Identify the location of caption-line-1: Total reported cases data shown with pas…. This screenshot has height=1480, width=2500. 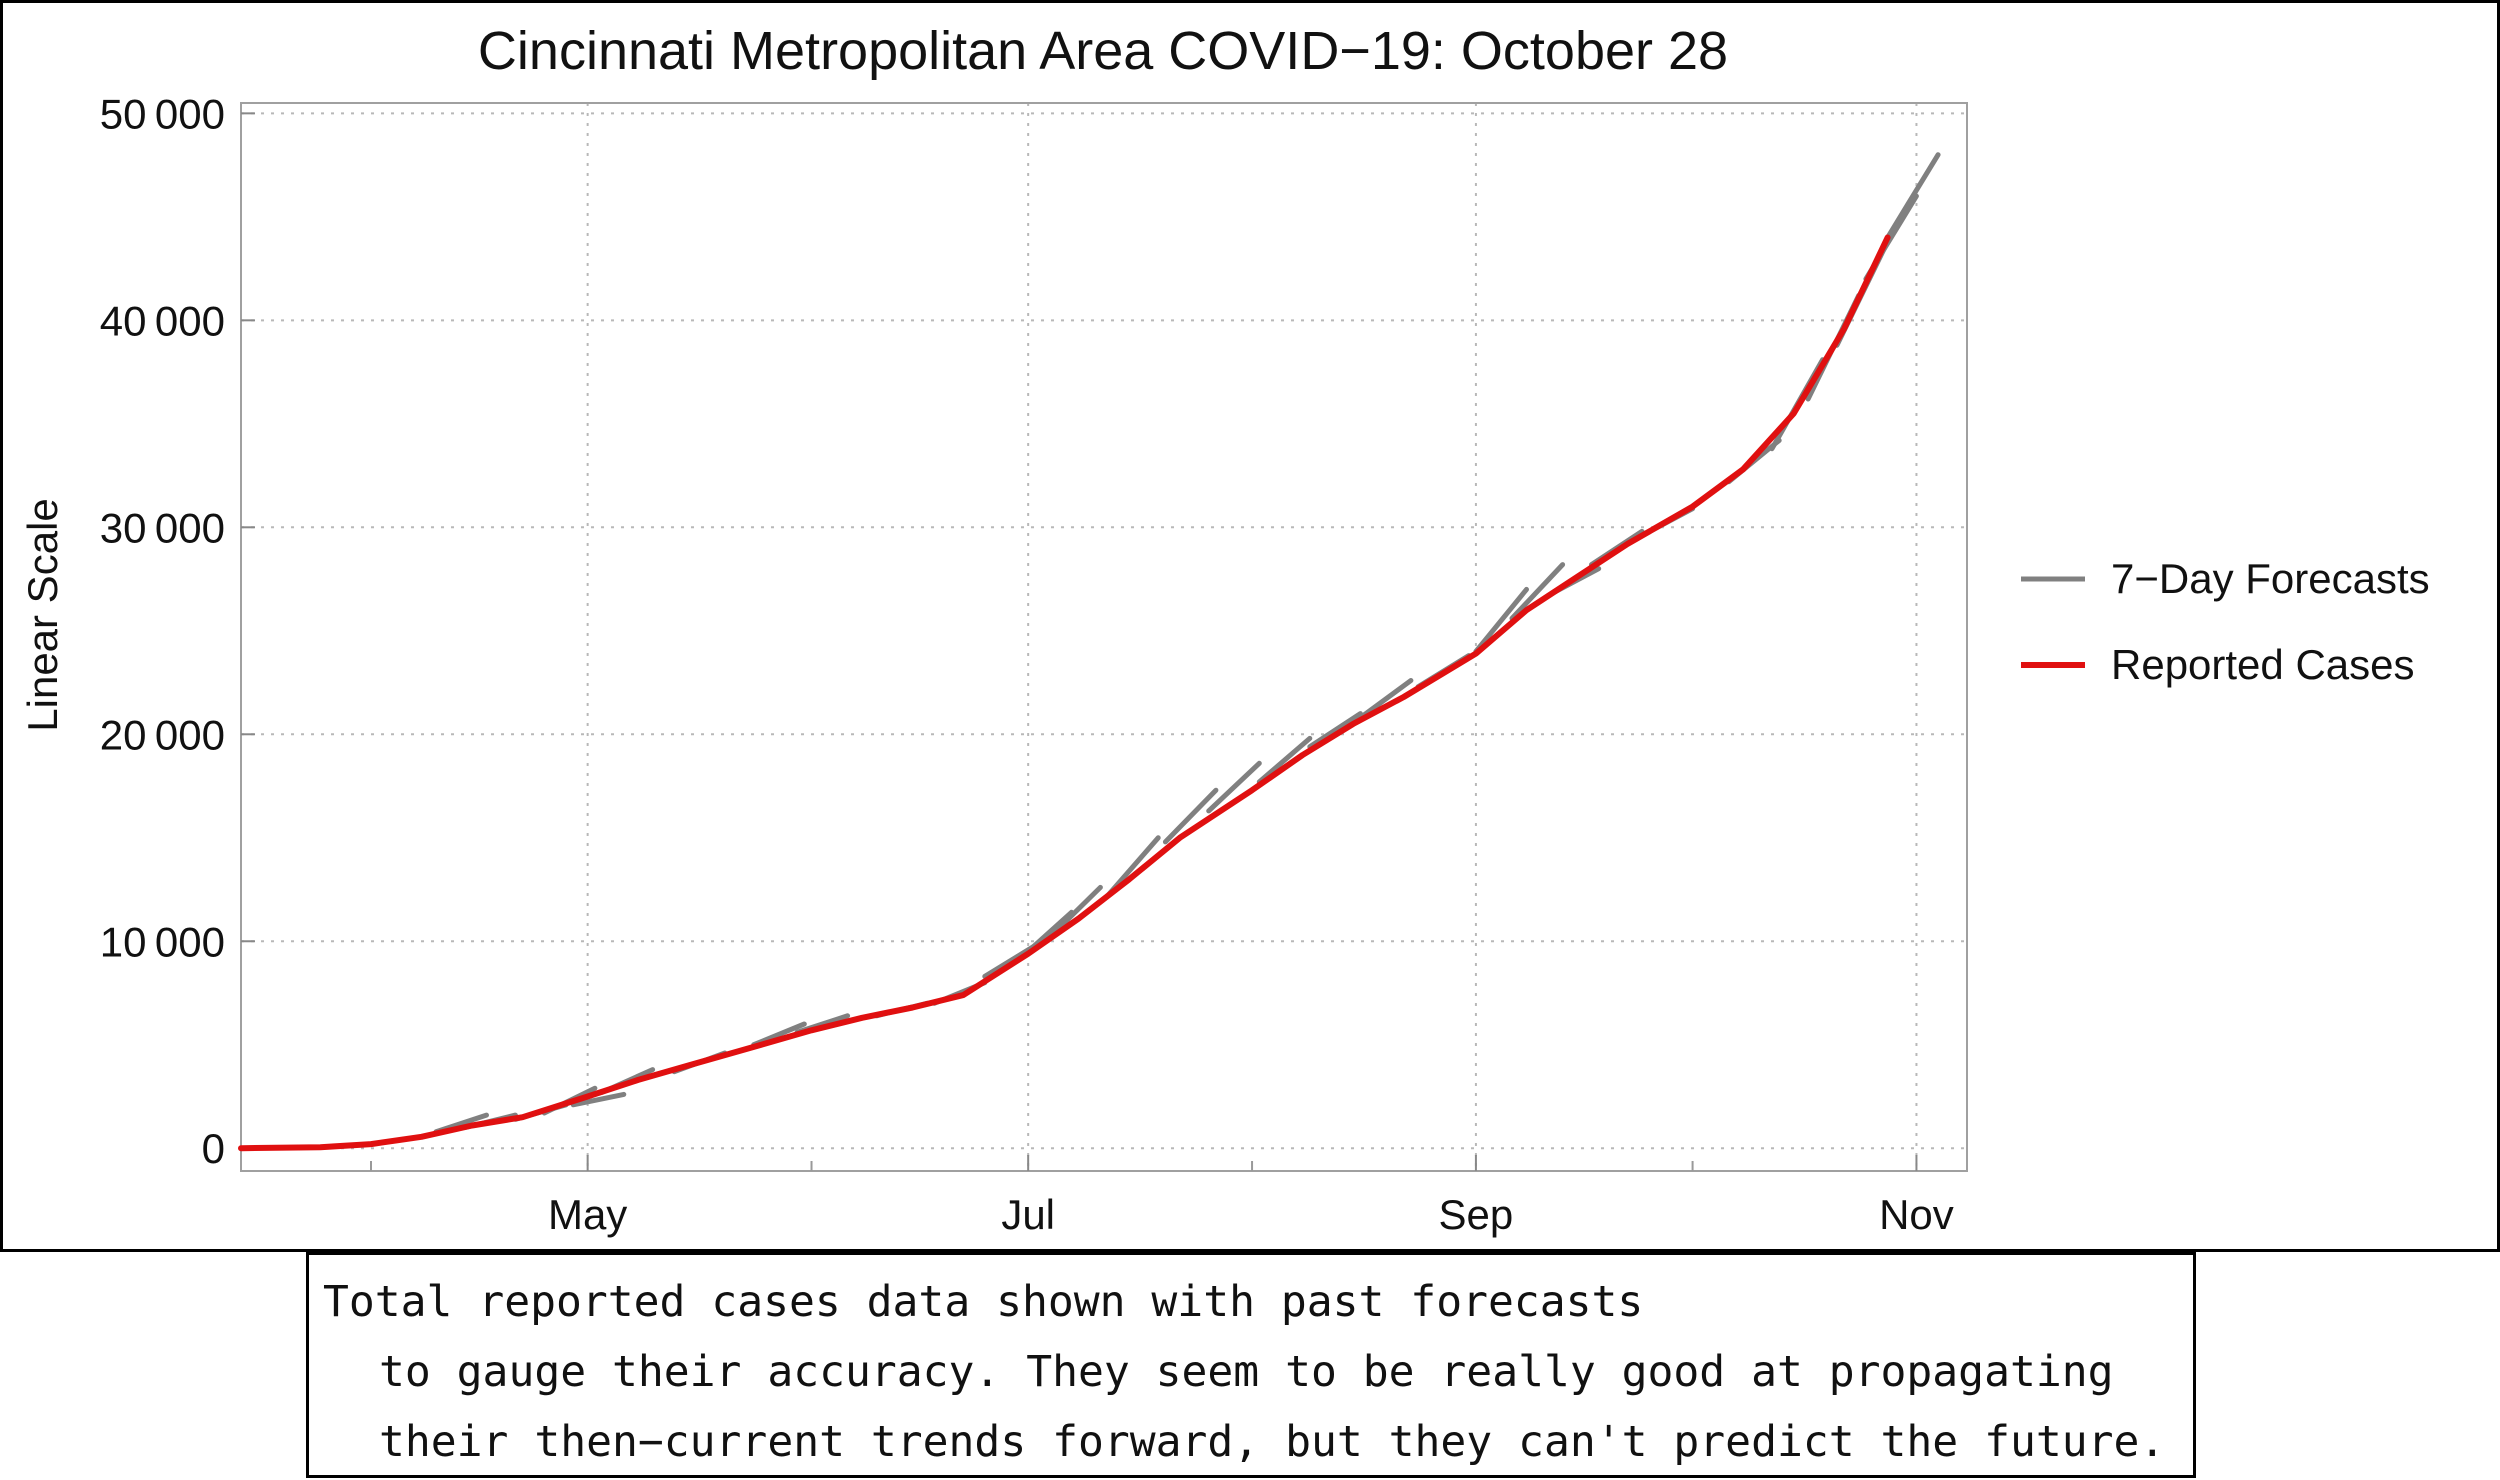
(983, 1302).